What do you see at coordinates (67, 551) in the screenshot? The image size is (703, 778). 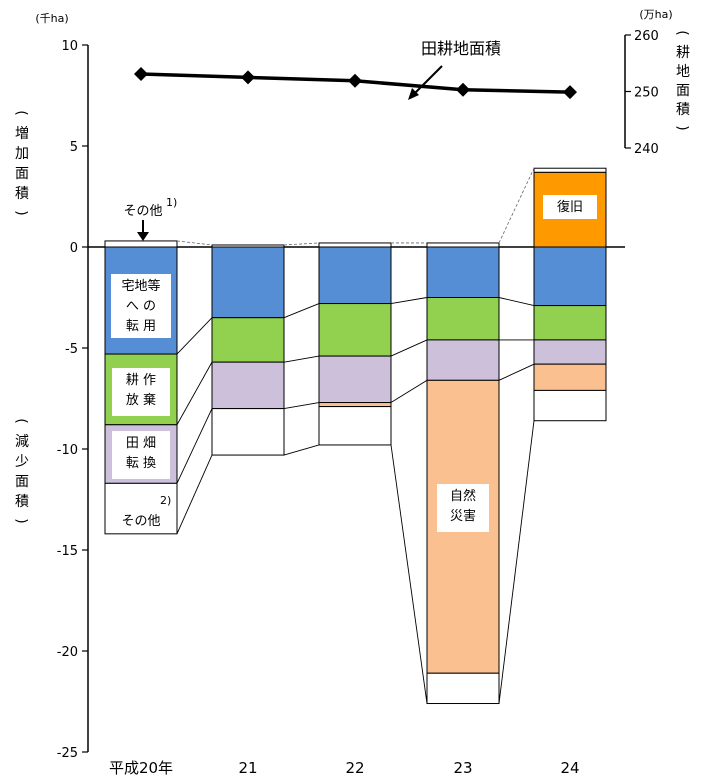 I see `left-tick-label: -15` at bounding box center [67, 551].